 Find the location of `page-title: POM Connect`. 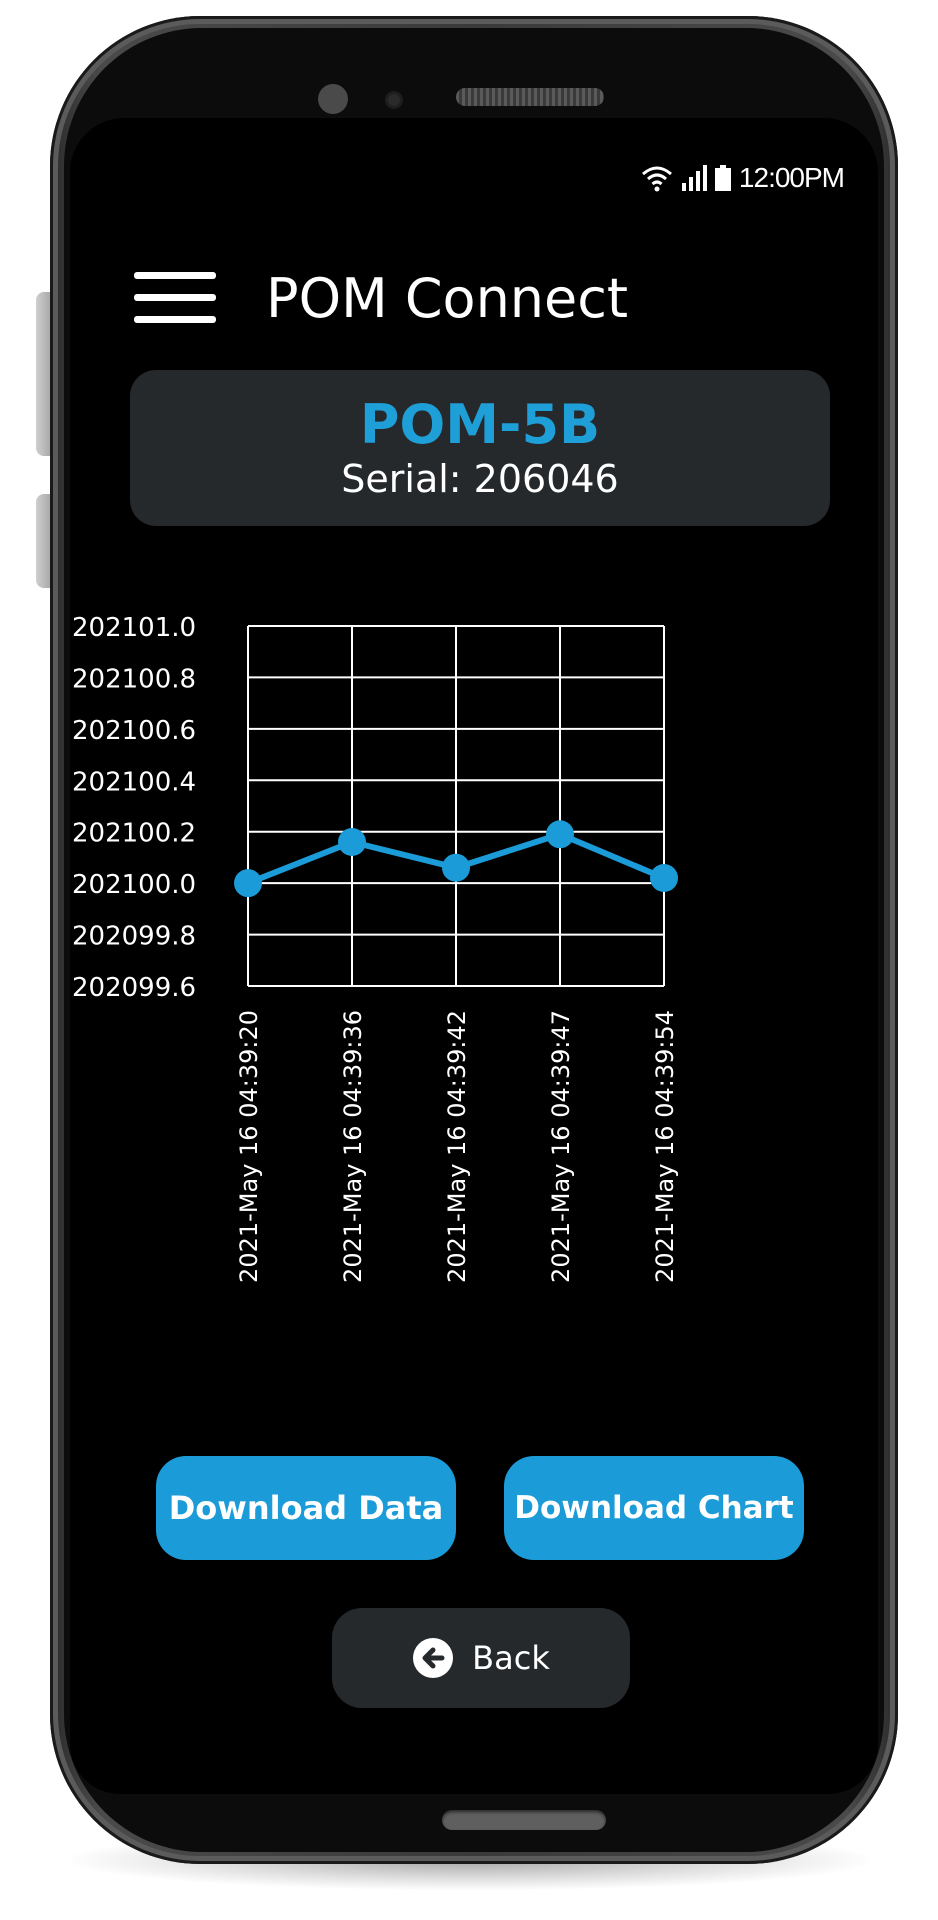

page-title: POM Connect is located at coordinates (447, 298).